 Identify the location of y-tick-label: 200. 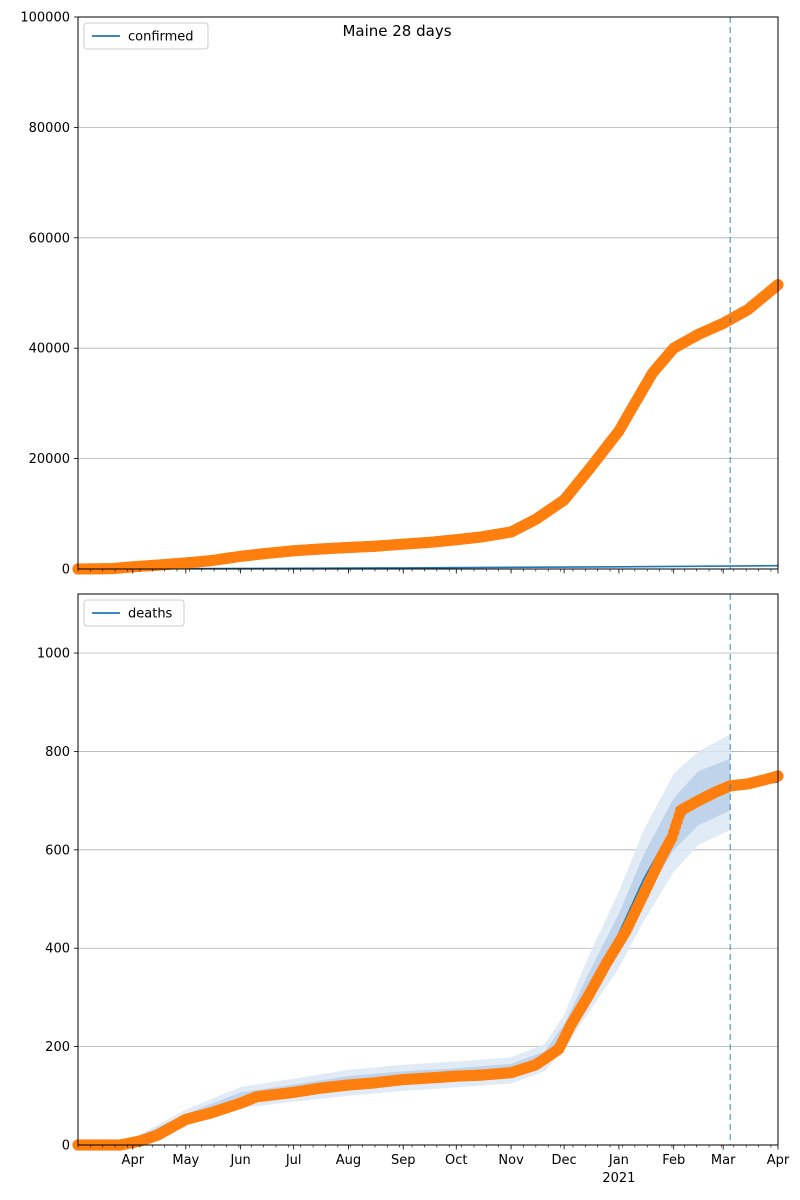
(57, 1047).